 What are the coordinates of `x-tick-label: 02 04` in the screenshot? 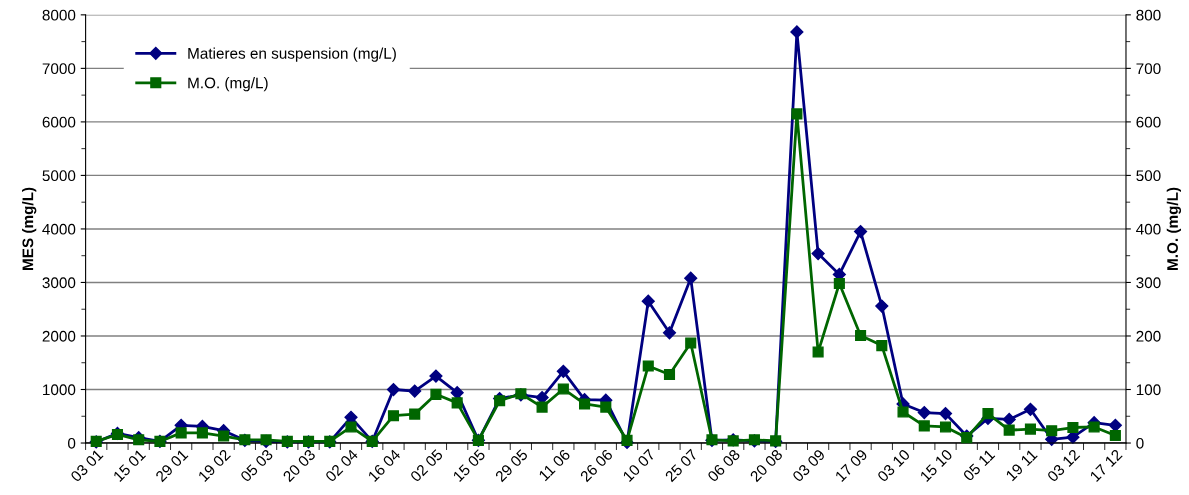 It's located at (341, 465).